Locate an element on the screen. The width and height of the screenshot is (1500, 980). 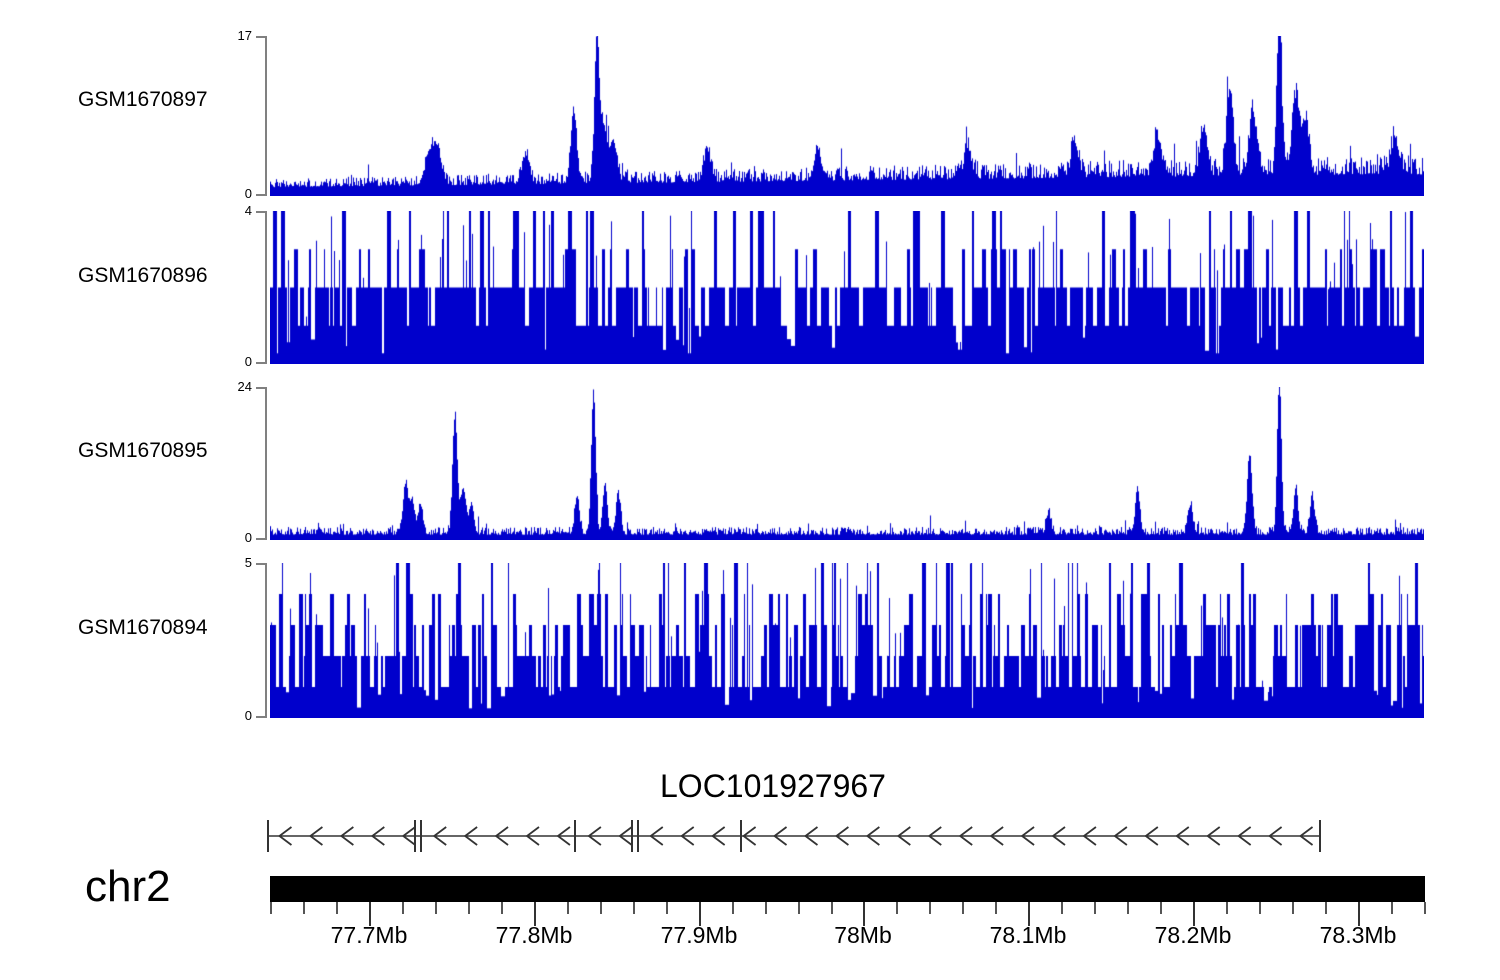
track-label-GSM1670896: GSM1670896 is located at coordinates (143, 275).